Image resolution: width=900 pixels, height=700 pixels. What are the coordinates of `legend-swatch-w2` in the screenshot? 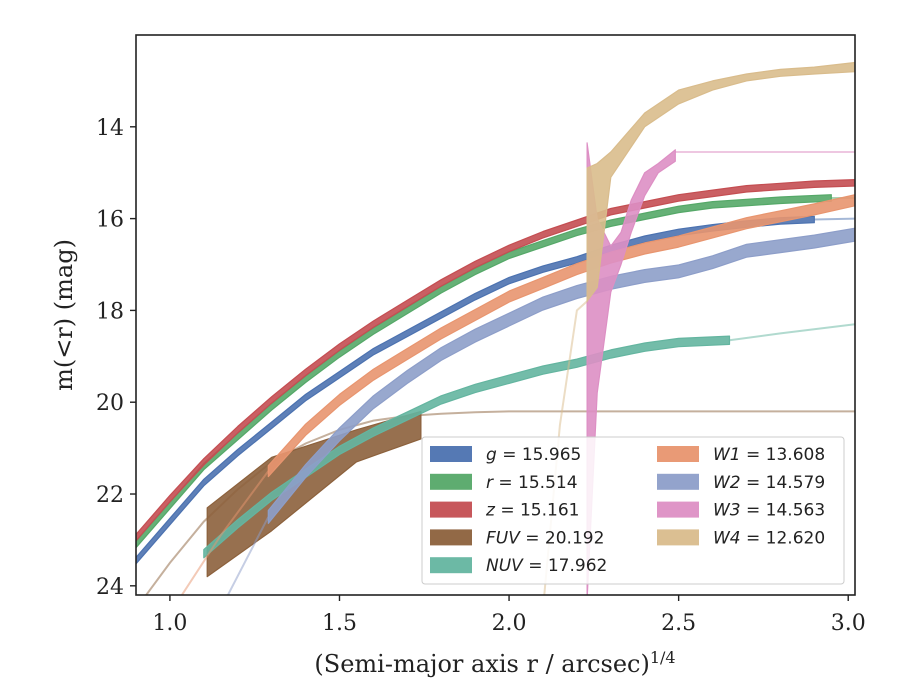 It's located at (678, 481).